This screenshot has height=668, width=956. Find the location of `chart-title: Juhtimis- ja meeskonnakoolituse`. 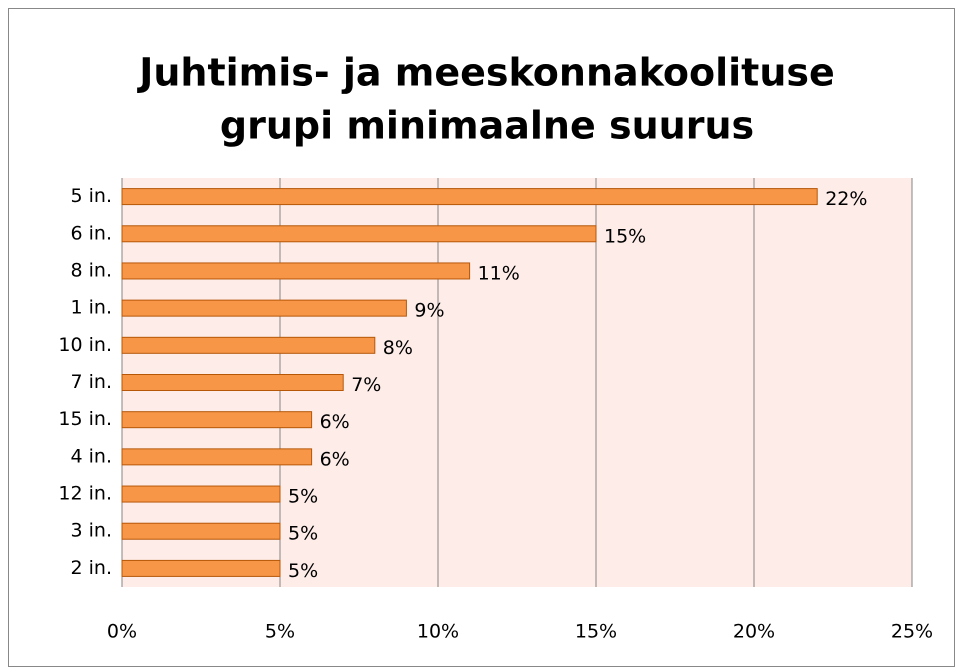

chart-title: Juhtimis- ja meeskonnakoolituse is located at coordinates (485, 73).